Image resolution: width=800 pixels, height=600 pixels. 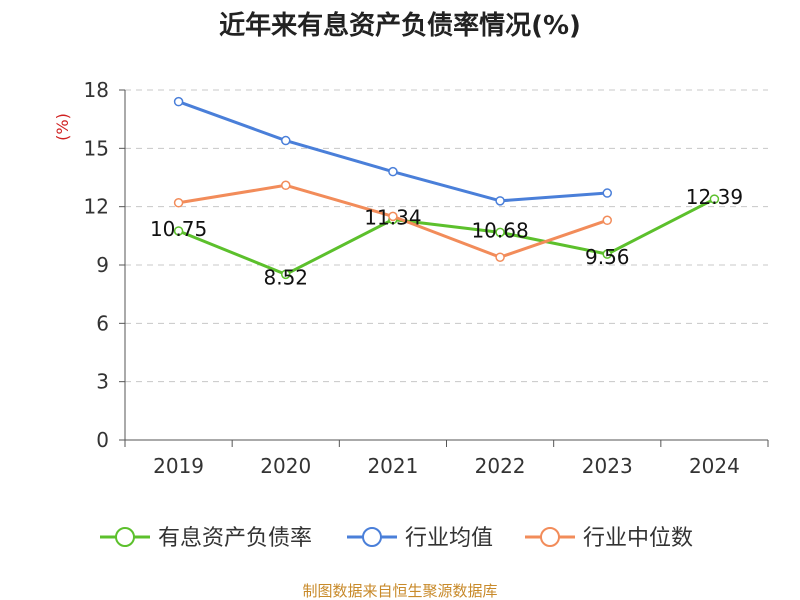 I want to click on y-tick-label-4: 12, so click(x=96, y=207).